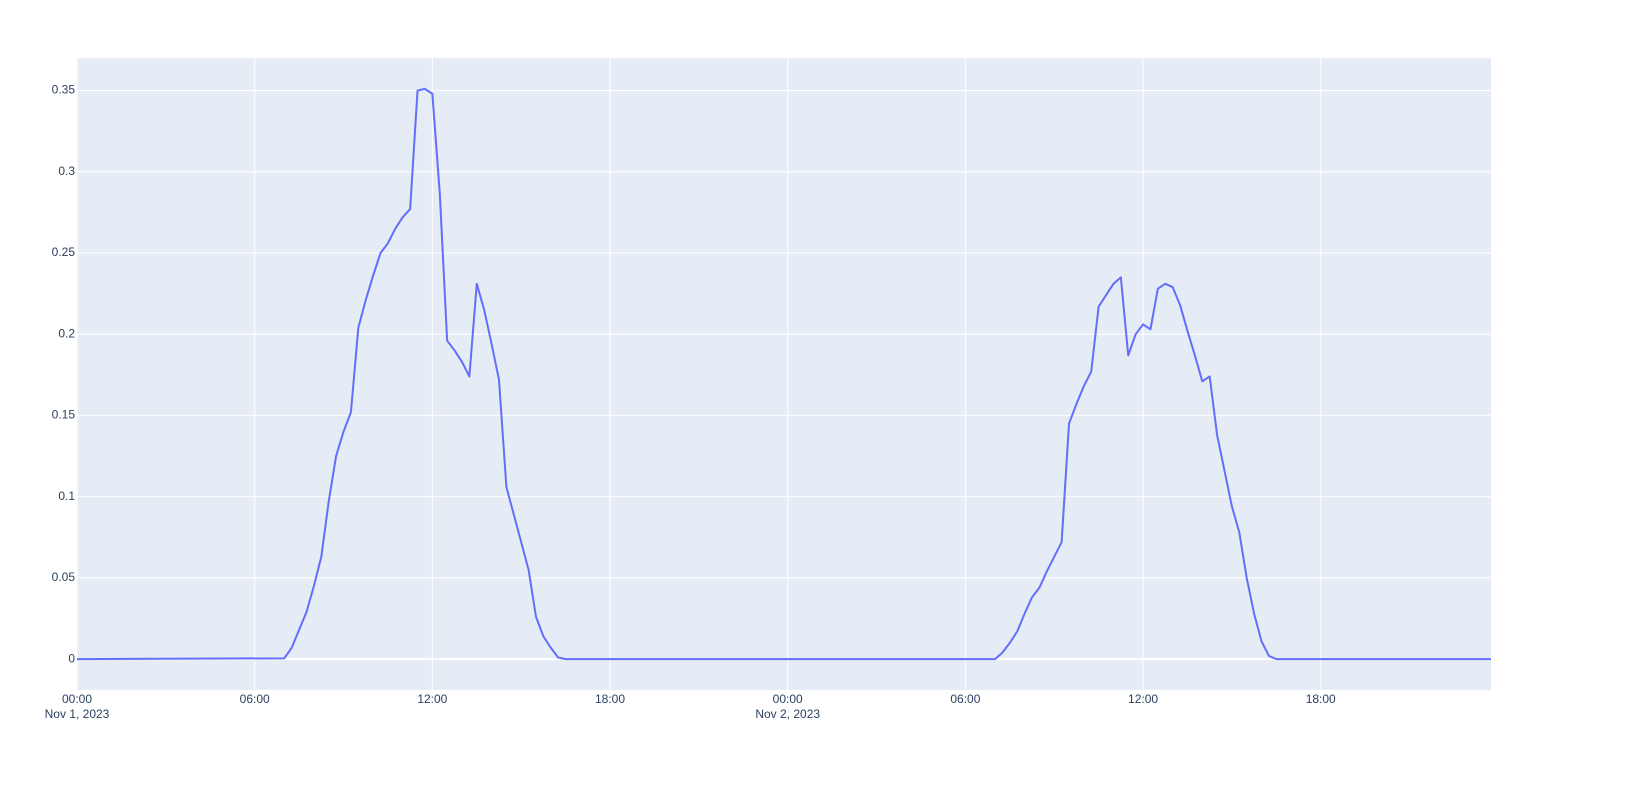 The image size is (1633, 805). Describe the element at coordinates (787, 714) in the screenshot. I see `x-tick-date: Nov 2, 2023` at that location.